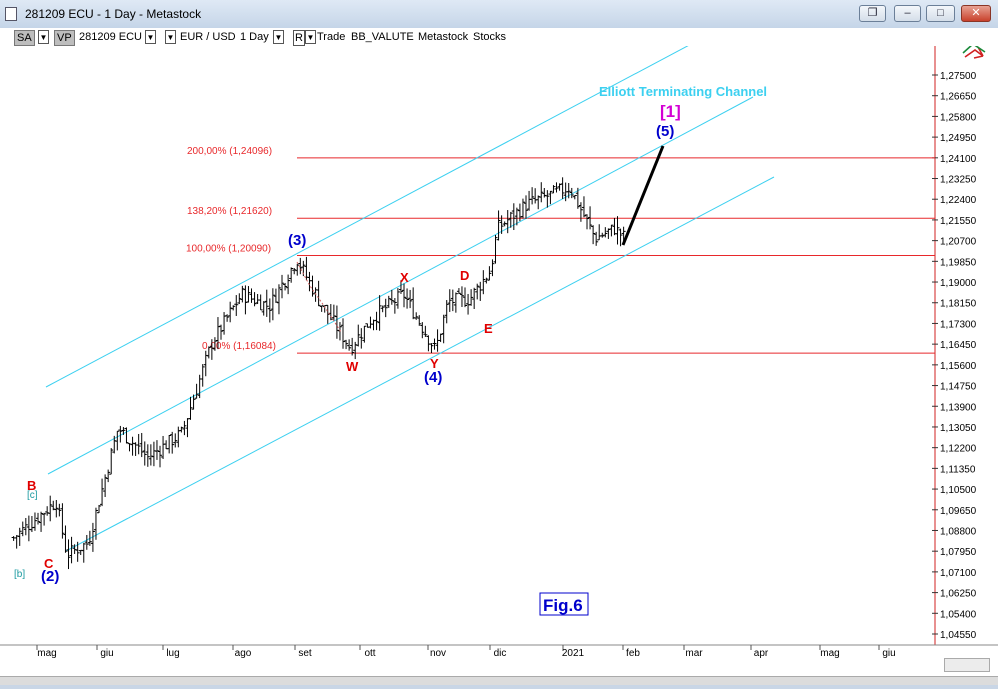  What do you see at coordinates (958, 635) in the screenshot?
I see `y-tick-label: 1,04550` at bounding box center [958, 635].